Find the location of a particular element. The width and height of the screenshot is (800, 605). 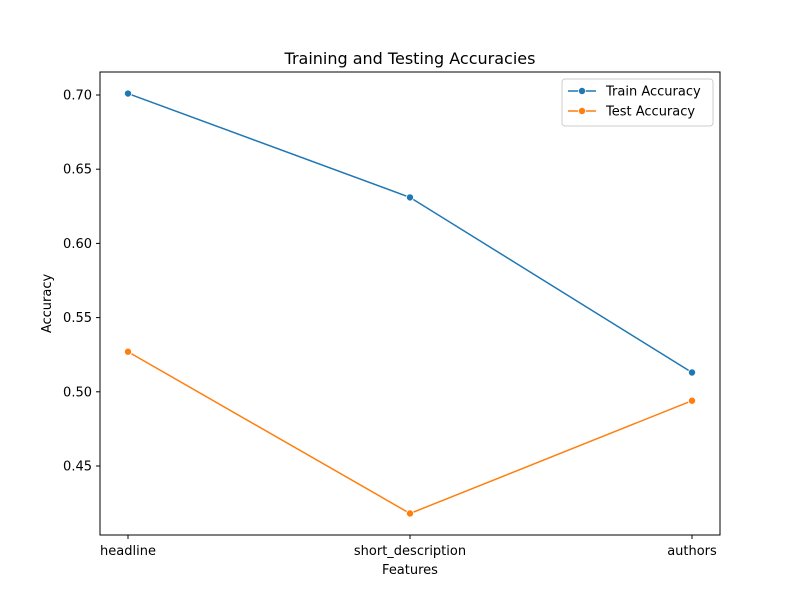

x-tick-label: authors is located at coordinates (692, 551).